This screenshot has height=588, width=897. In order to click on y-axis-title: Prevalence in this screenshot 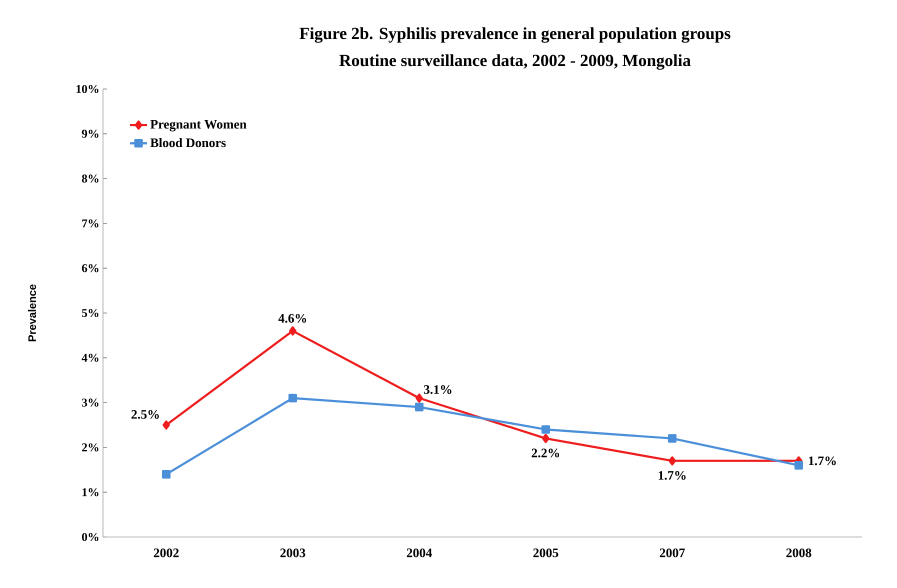, I will do `click(32, 313)`.